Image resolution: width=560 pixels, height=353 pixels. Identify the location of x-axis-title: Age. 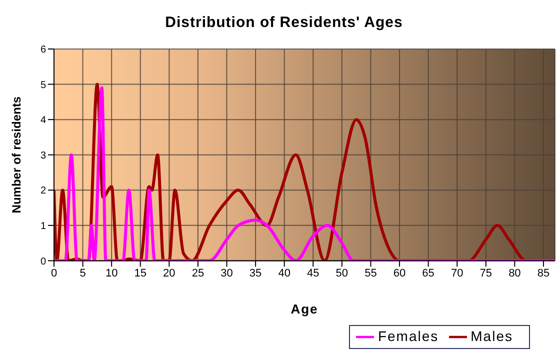
(304, 309).